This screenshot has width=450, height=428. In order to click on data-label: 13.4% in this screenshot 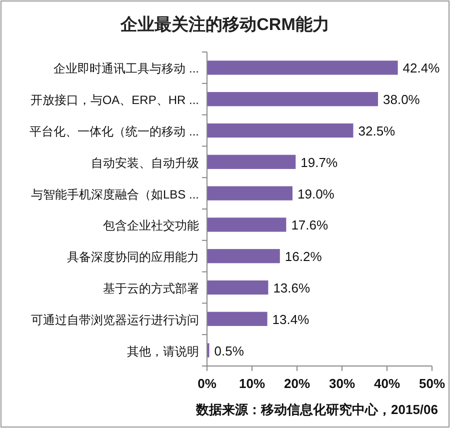, I will do `click(291, 319)`.